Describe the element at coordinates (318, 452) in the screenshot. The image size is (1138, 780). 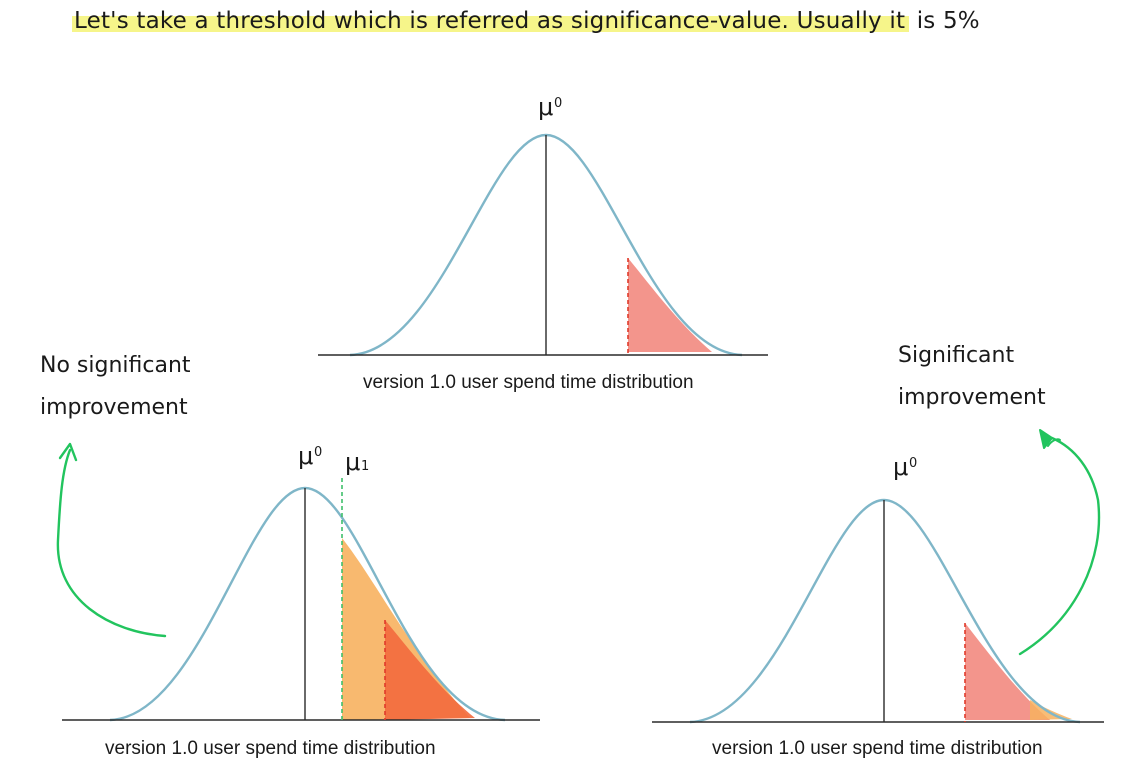
I see `mu0-sub-bottom-left: 0` at that location.